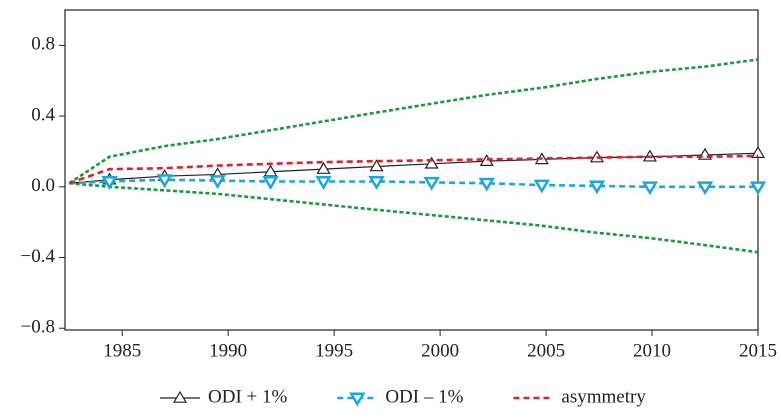  What do you see at coordinates (38, 256) in the screenshot?
I see `y-tick-label: −0.4` at bounding box center [38, 256].